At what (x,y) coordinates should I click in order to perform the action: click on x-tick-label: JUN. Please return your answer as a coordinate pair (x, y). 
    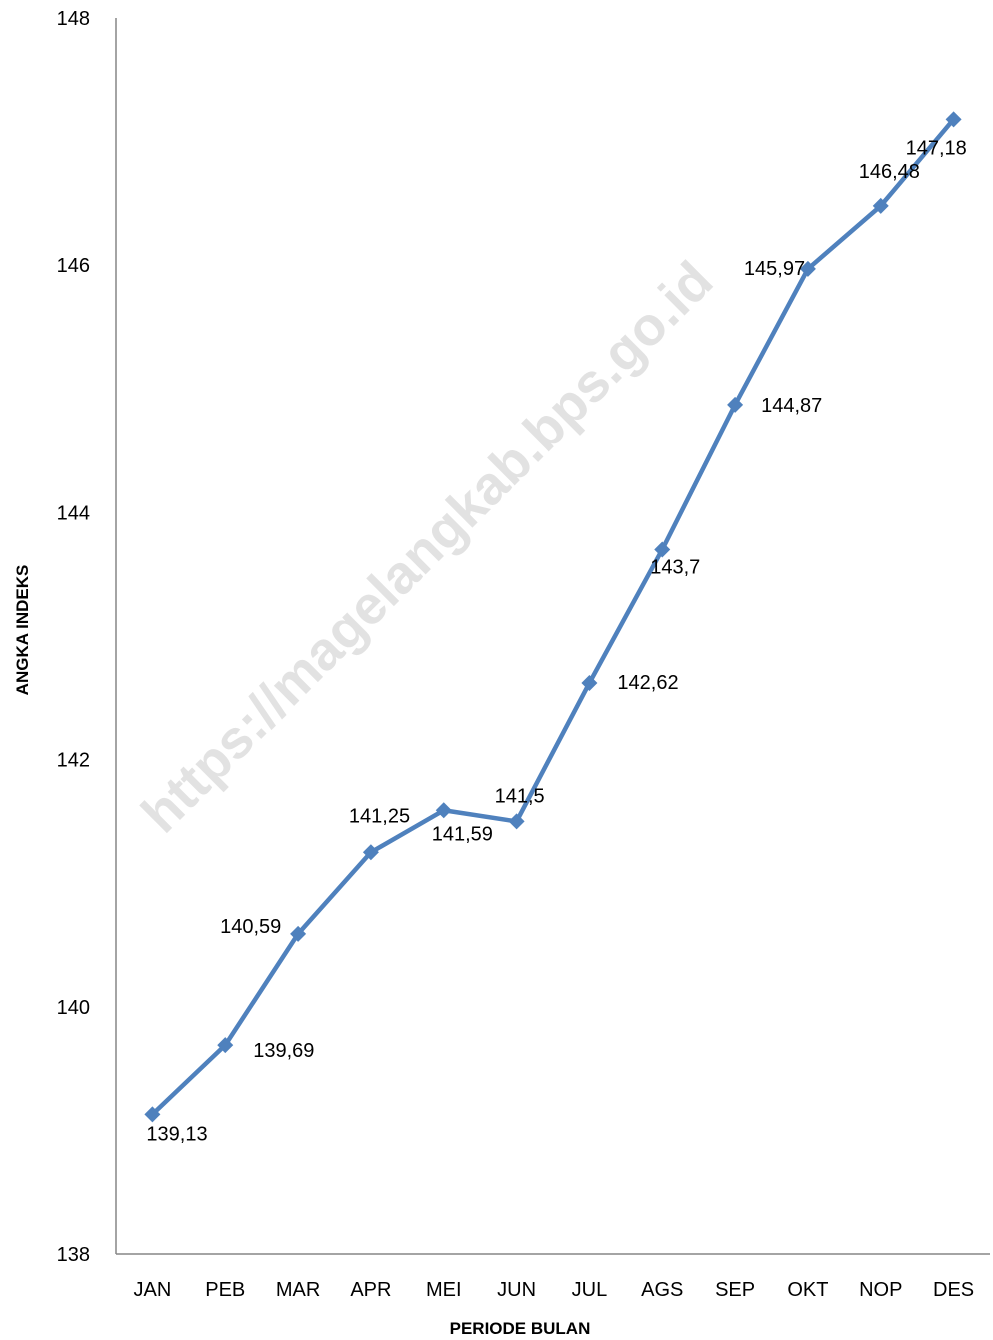
    Looking at the image, I should click on (516, 1290).